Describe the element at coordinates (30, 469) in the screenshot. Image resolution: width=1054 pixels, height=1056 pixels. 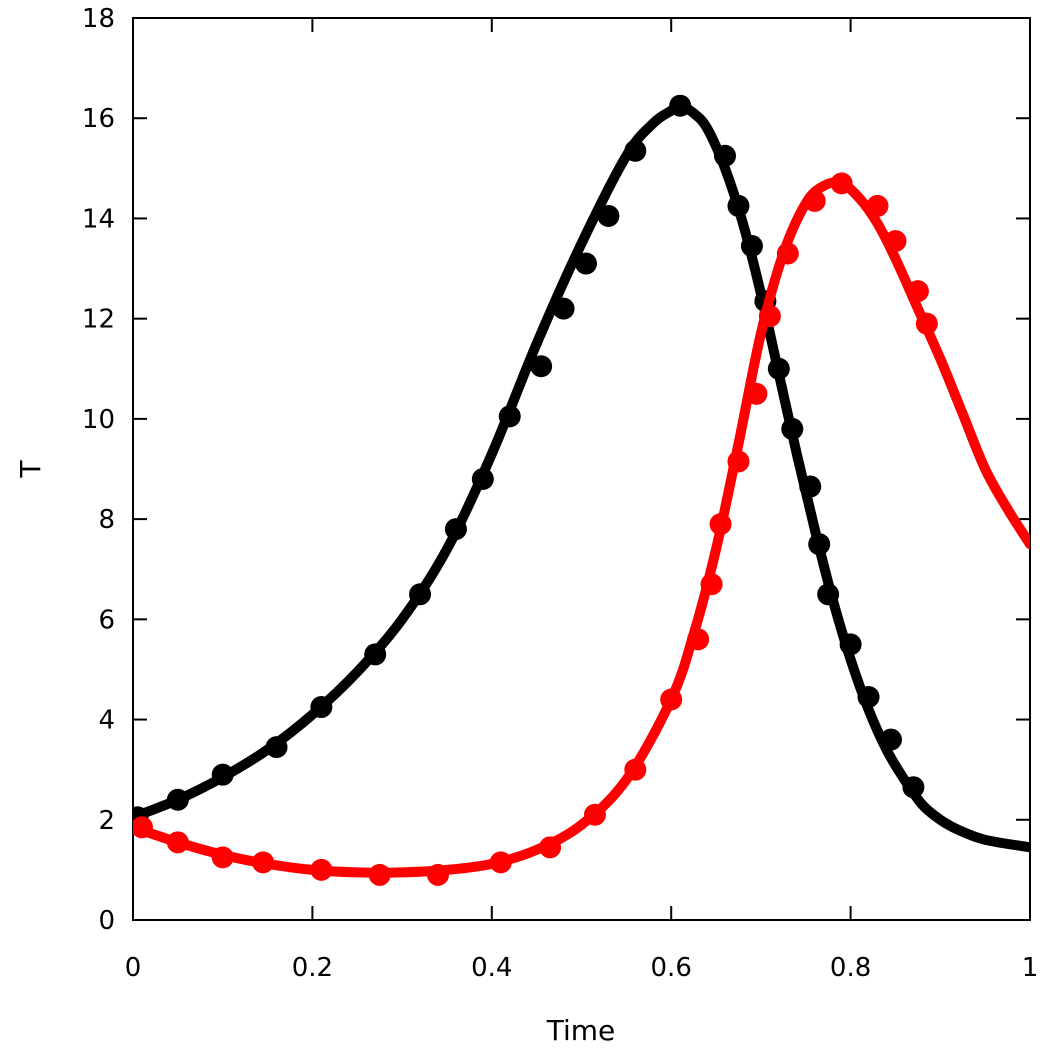
I see `y-axis-label: T` at that location.